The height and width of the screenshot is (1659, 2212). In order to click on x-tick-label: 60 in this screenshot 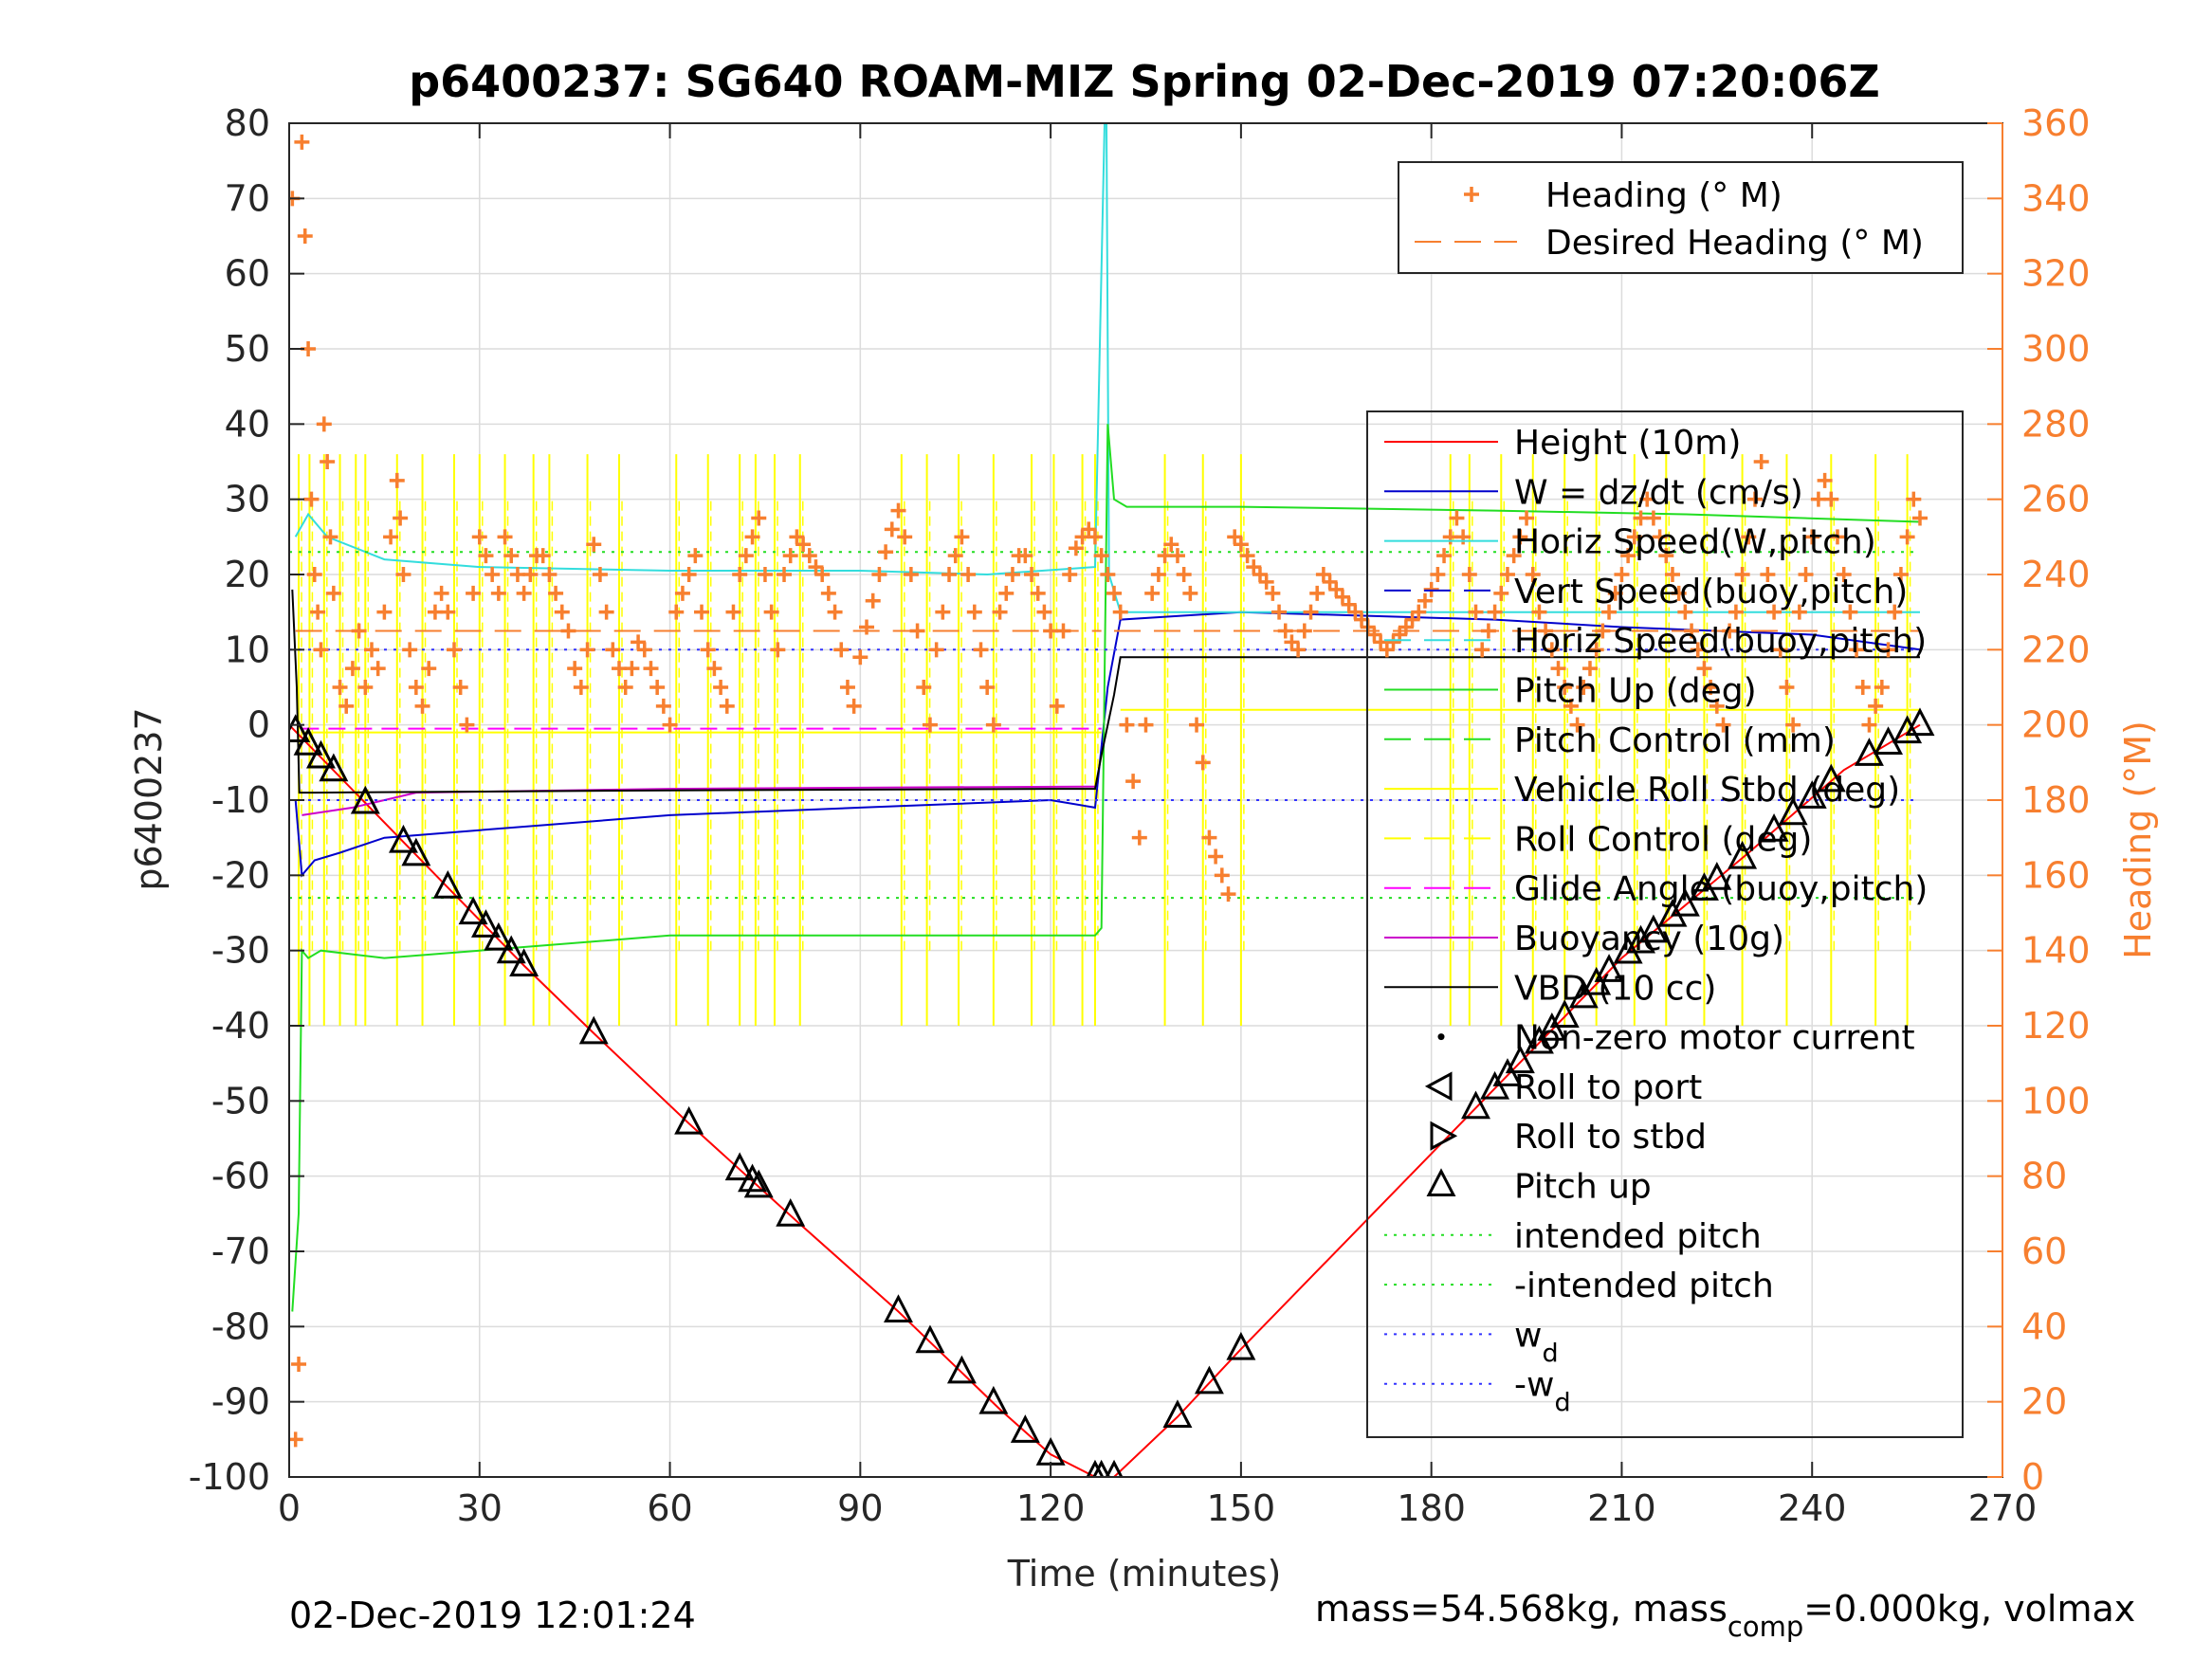, I will do `click(669, 1508)`.